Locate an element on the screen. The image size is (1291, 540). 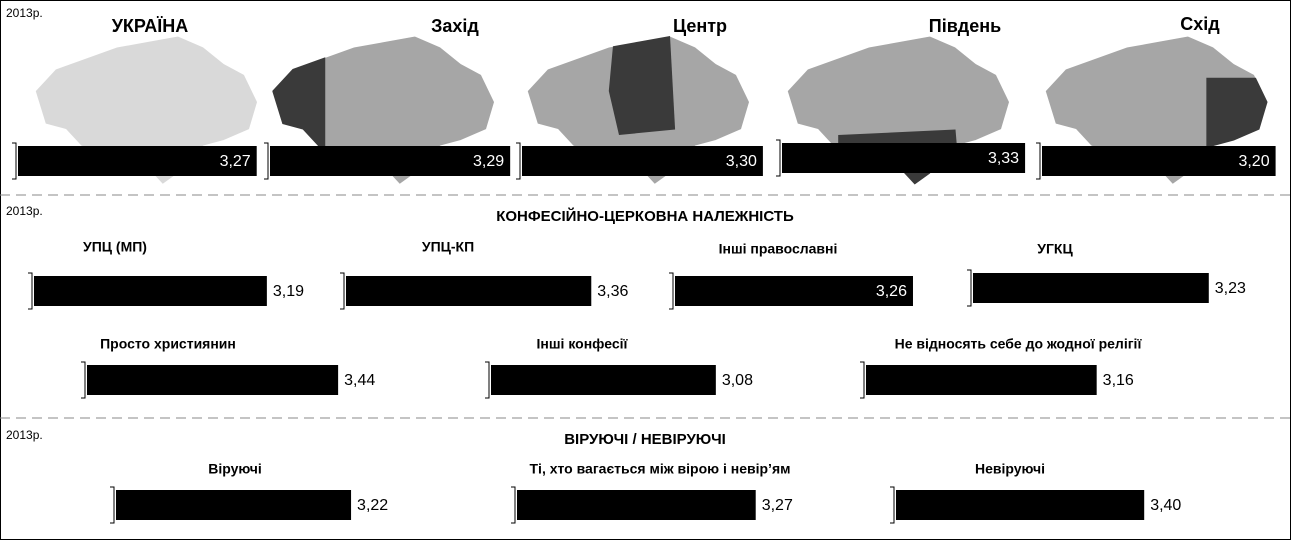
group-name: Південь is located at coordinates (965, 26).